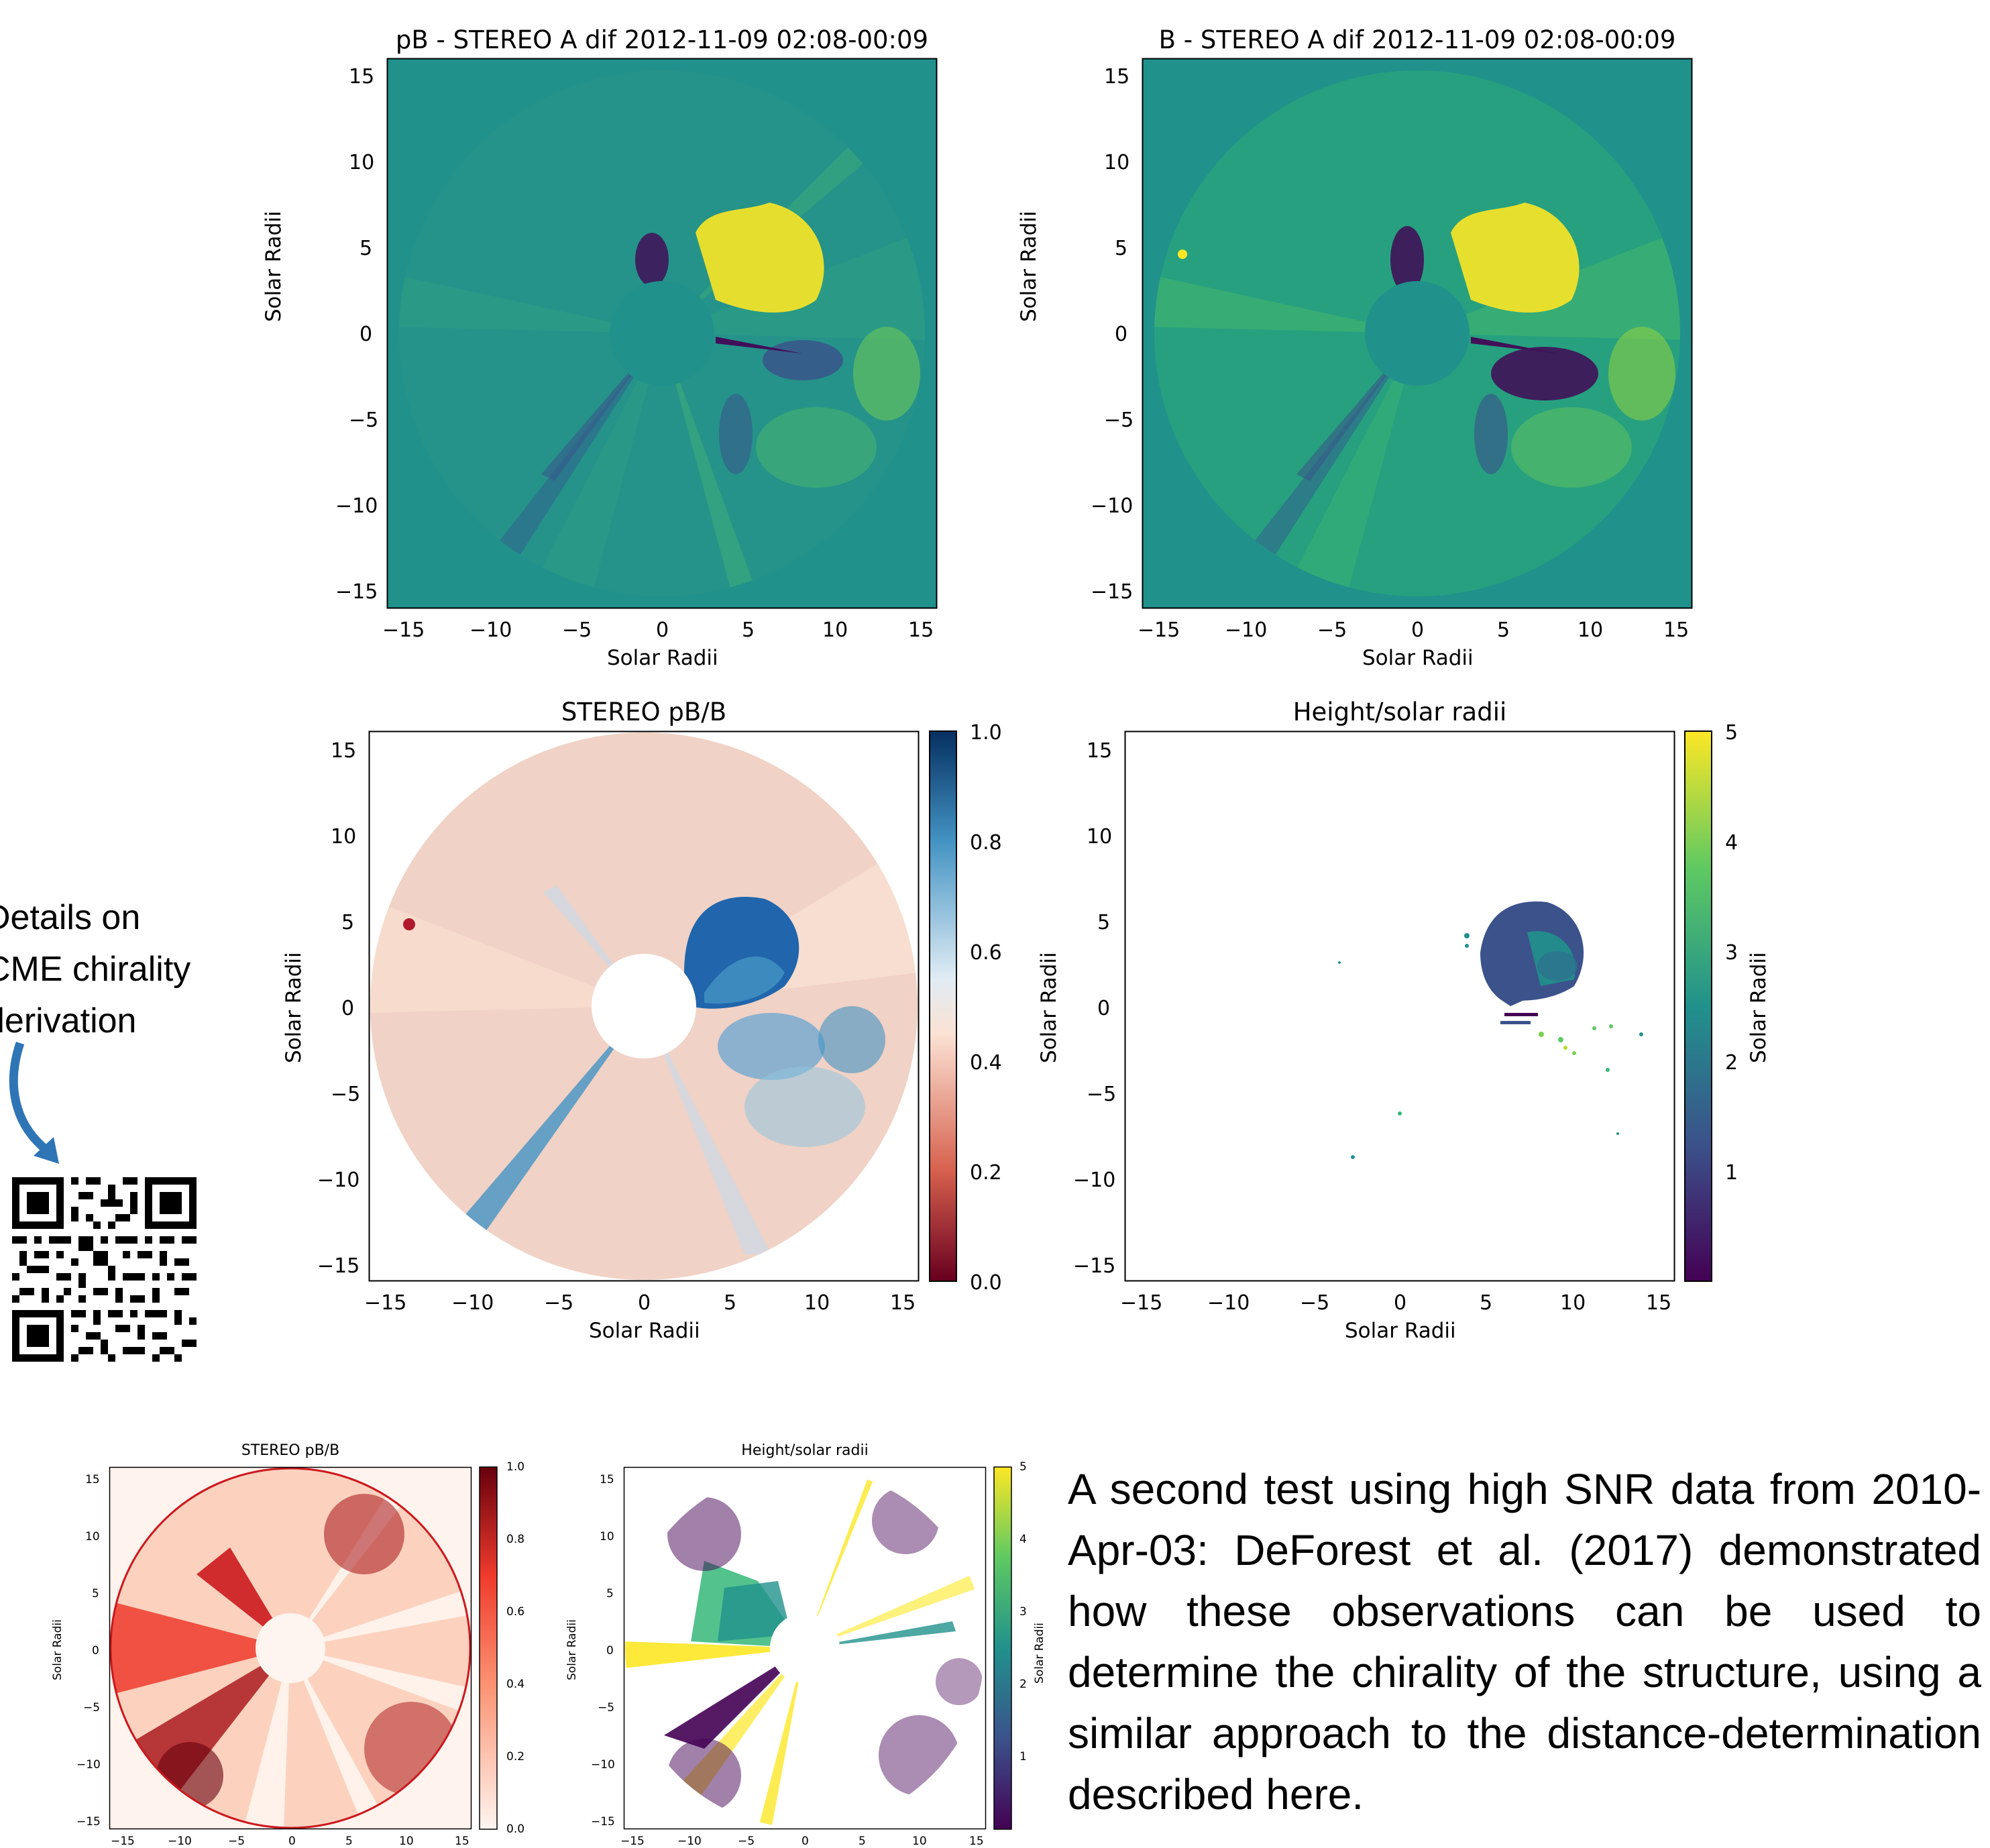 The image size is (1990, 1848). I want to click on tick: 0.2, so click(516, 1756).